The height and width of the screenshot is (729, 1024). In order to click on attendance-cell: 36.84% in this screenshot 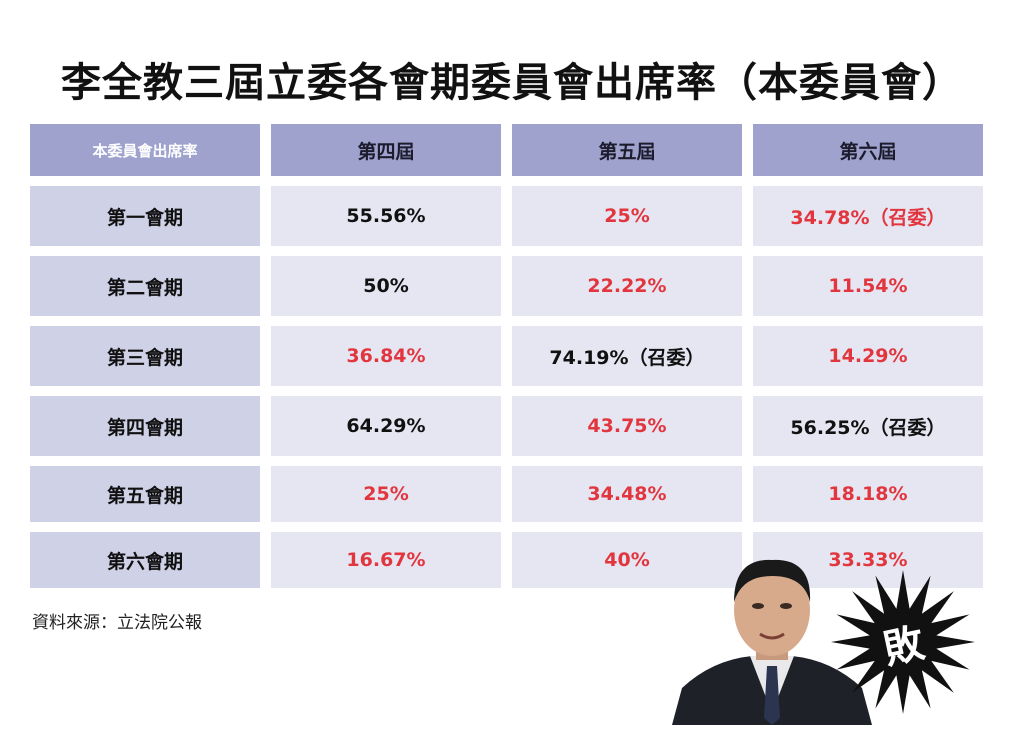, I will do `click(386, 356)`.